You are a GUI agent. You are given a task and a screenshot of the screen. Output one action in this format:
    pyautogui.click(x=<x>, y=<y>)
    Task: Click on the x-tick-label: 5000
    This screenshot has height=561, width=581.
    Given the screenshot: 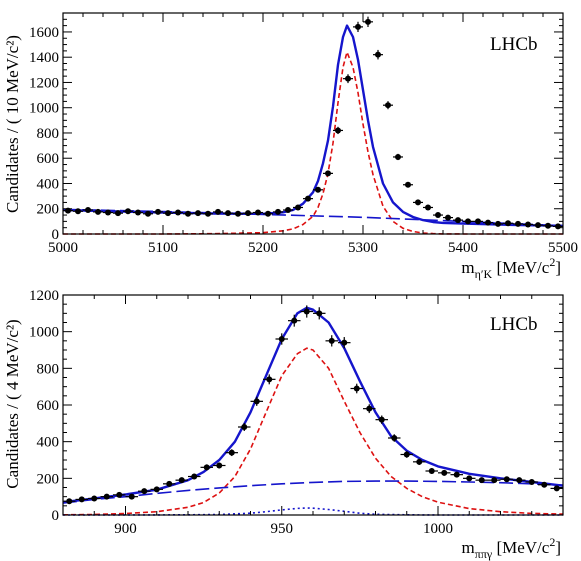 What is the action you would take?
    pyautogui.click(x=63, y=248)
    